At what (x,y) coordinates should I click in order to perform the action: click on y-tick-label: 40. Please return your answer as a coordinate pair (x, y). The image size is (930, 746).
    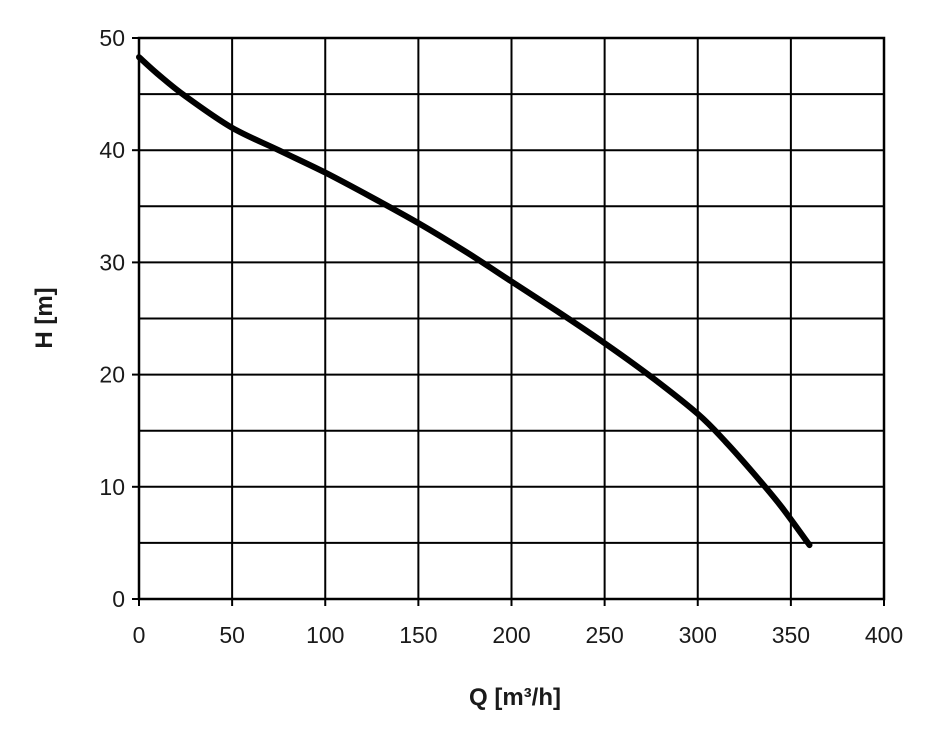
    Looking at the image, I should click on (112, 150).